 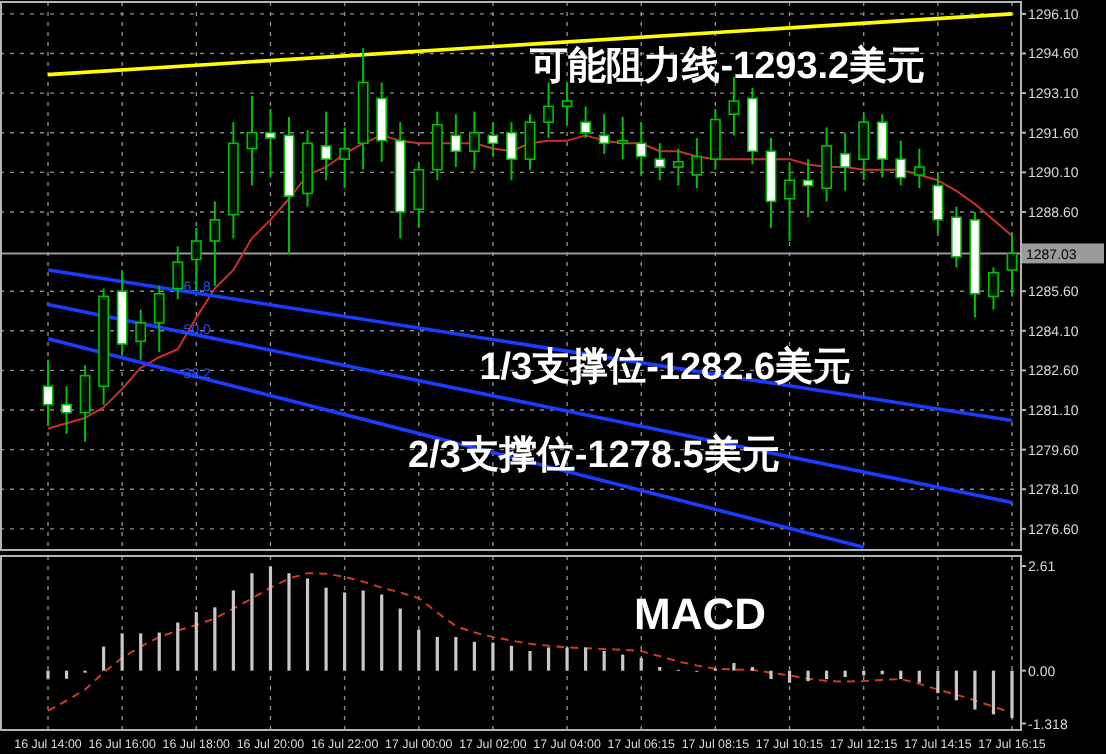 I want to click on annotation: 可能阻力线-1293.2美元, so click(x=727, y=65).